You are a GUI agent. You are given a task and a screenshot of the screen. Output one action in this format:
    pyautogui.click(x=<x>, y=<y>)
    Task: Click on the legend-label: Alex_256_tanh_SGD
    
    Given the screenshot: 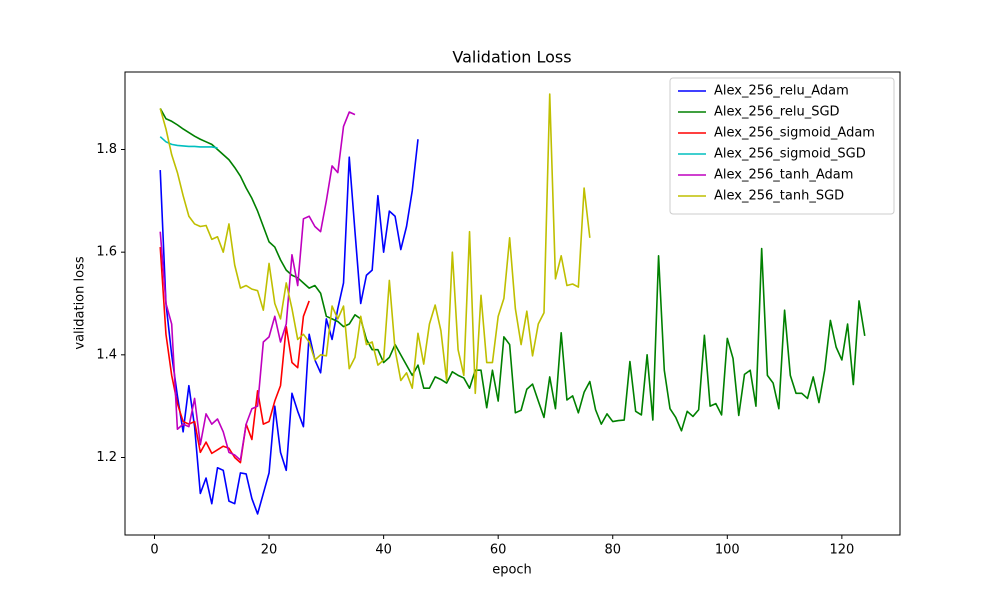 What is the action you would take?
    pyautogui.click(x=779, y=196)
    